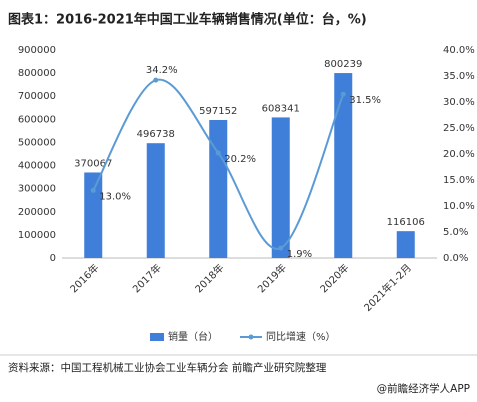 The image size is (477, 402). What do you see at coordinates (209, 278) in the screenshot?
I see `x-tick-label: 2018年` at bounding box center [209, 278].